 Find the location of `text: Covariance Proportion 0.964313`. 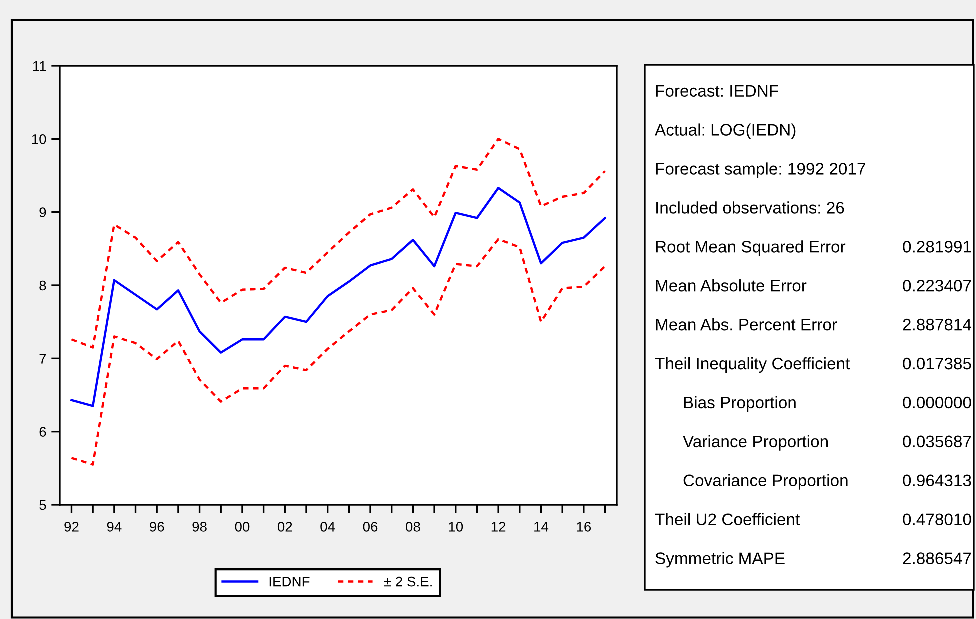

text: Covariance Proportion 0.964313 is located at coordinates (828, 482).